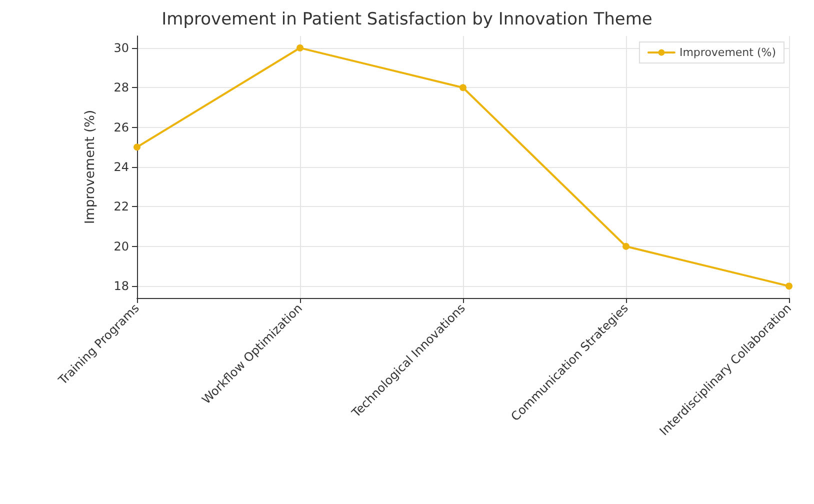  Describe the element at coordinates (121, 87) in the screenshot. I see `y-tick-label: 28` at that location.